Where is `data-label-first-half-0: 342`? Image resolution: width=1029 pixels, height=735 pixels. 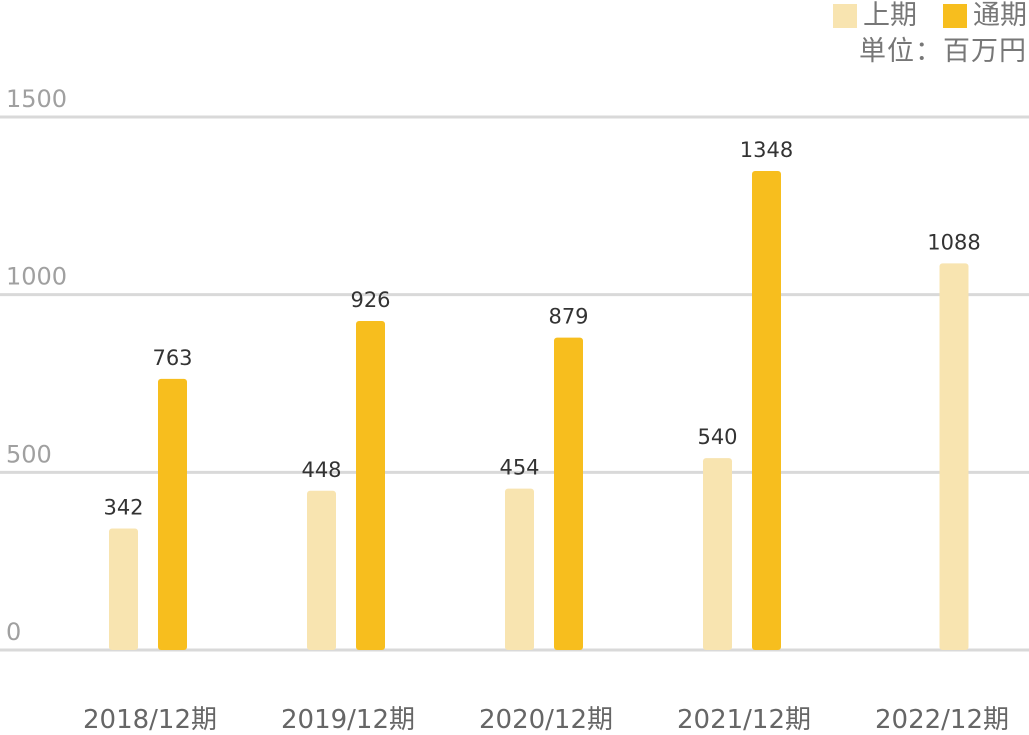
data-label-first-half-0: 342 is located at coordinates (123, 507).